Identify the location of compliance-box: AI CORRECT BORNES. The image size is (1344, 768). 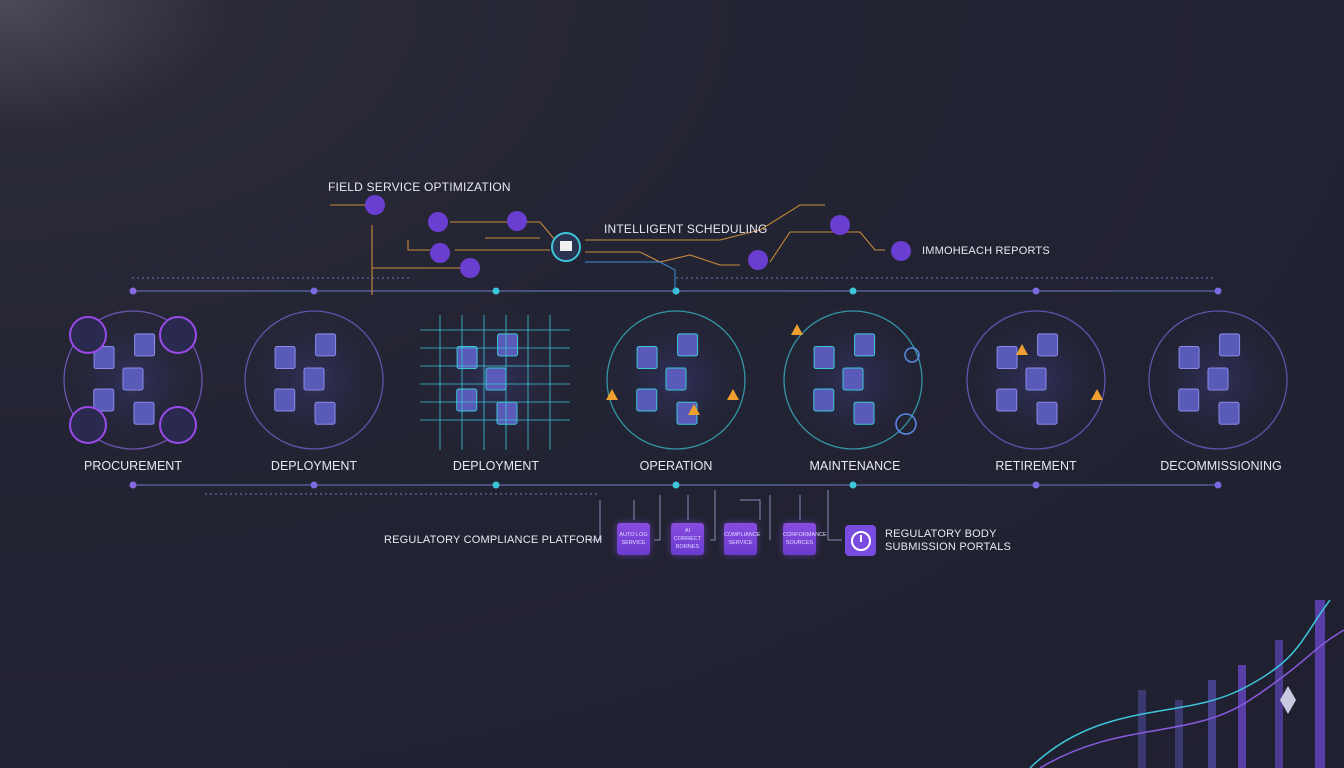
(687, 539).